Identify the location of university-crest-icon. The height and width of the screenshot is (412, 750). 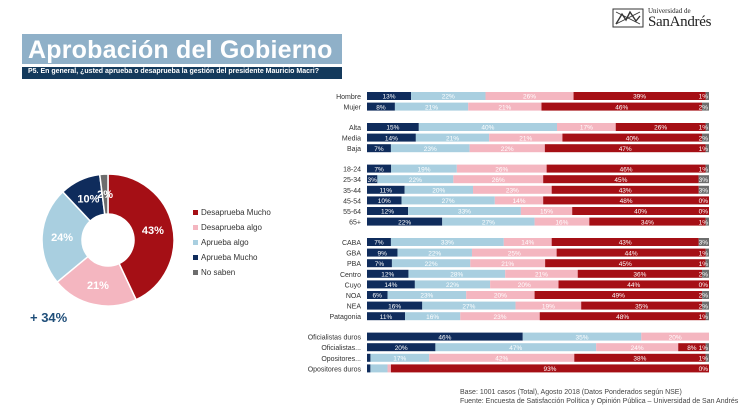
(628, 18).